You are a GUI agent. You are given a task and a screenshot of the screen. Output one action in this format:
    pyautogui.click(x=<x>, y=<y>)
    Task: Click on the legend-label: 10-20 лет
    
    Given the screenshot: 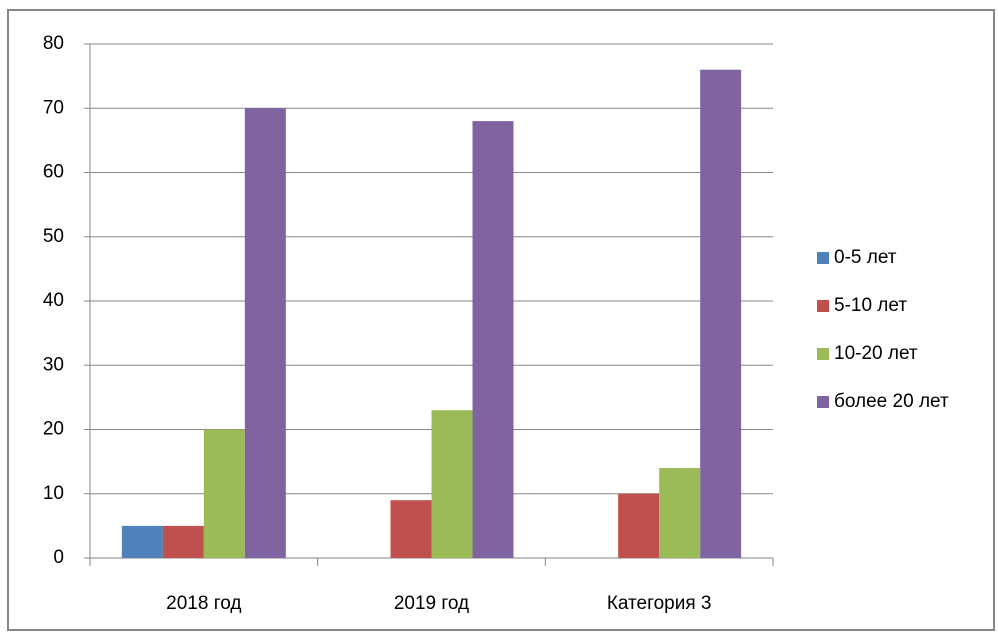 What is the action you would take?
    pyautogui.click(x=876, y=353)
    